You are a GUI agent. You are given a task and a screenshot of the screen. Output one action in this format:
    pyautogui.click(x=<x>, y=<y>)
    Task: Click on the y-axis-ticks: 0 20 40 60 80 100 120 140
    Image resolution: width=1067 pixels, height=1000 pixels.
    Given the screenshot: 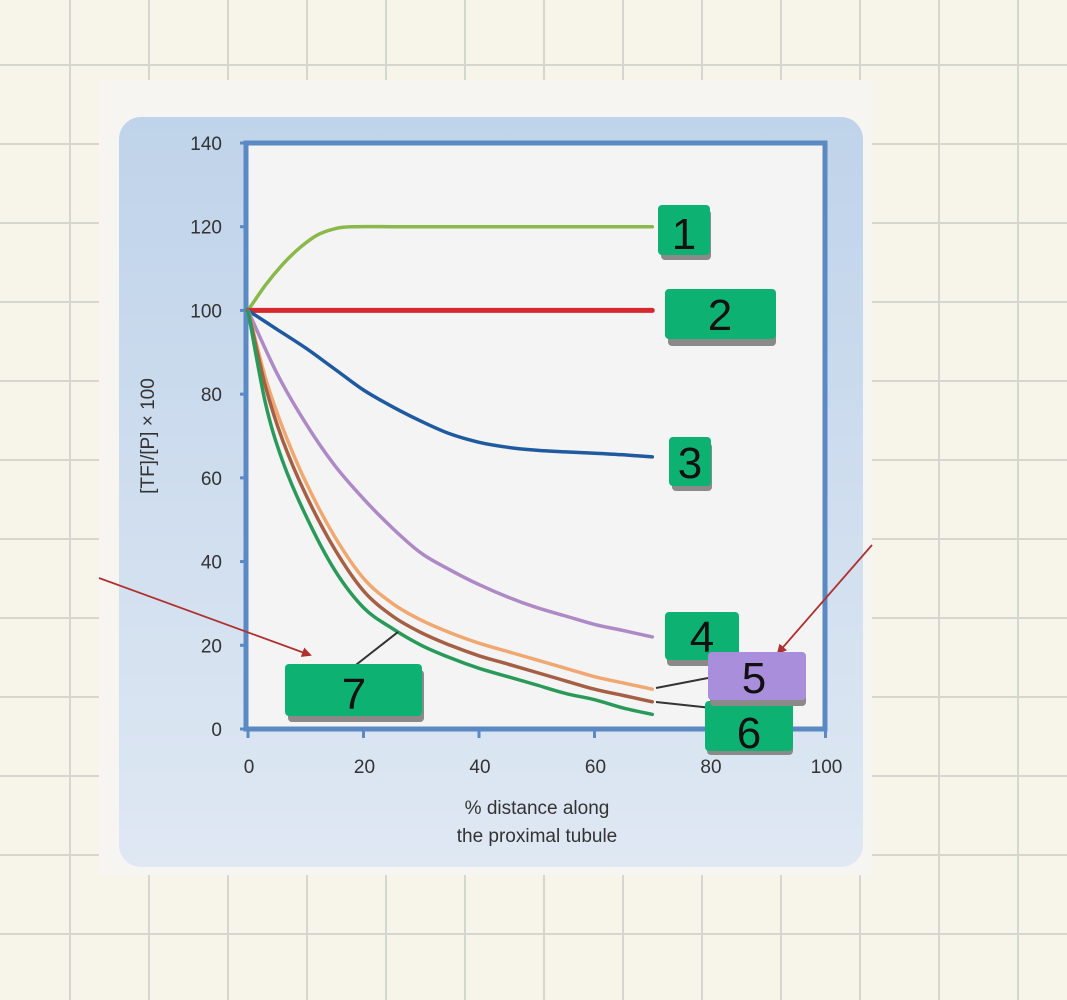 What is the action you would take?
    pyautogui.click(x=219, y=437)
    